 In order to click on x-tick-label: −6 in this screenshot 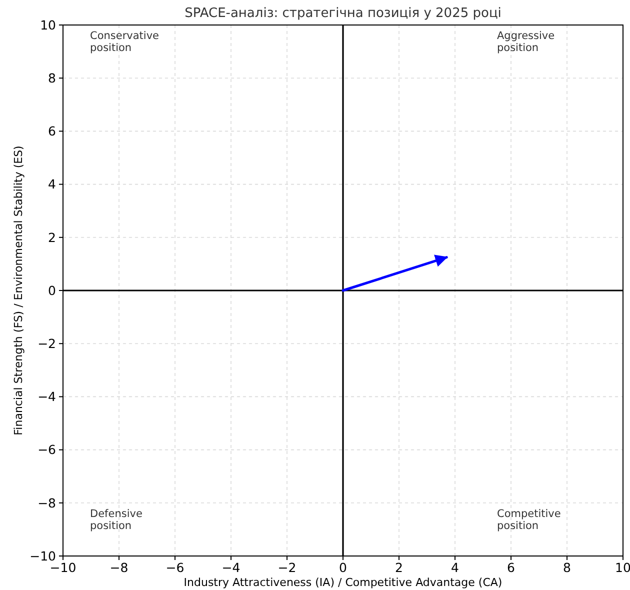, I will do `click(175, 567)`.